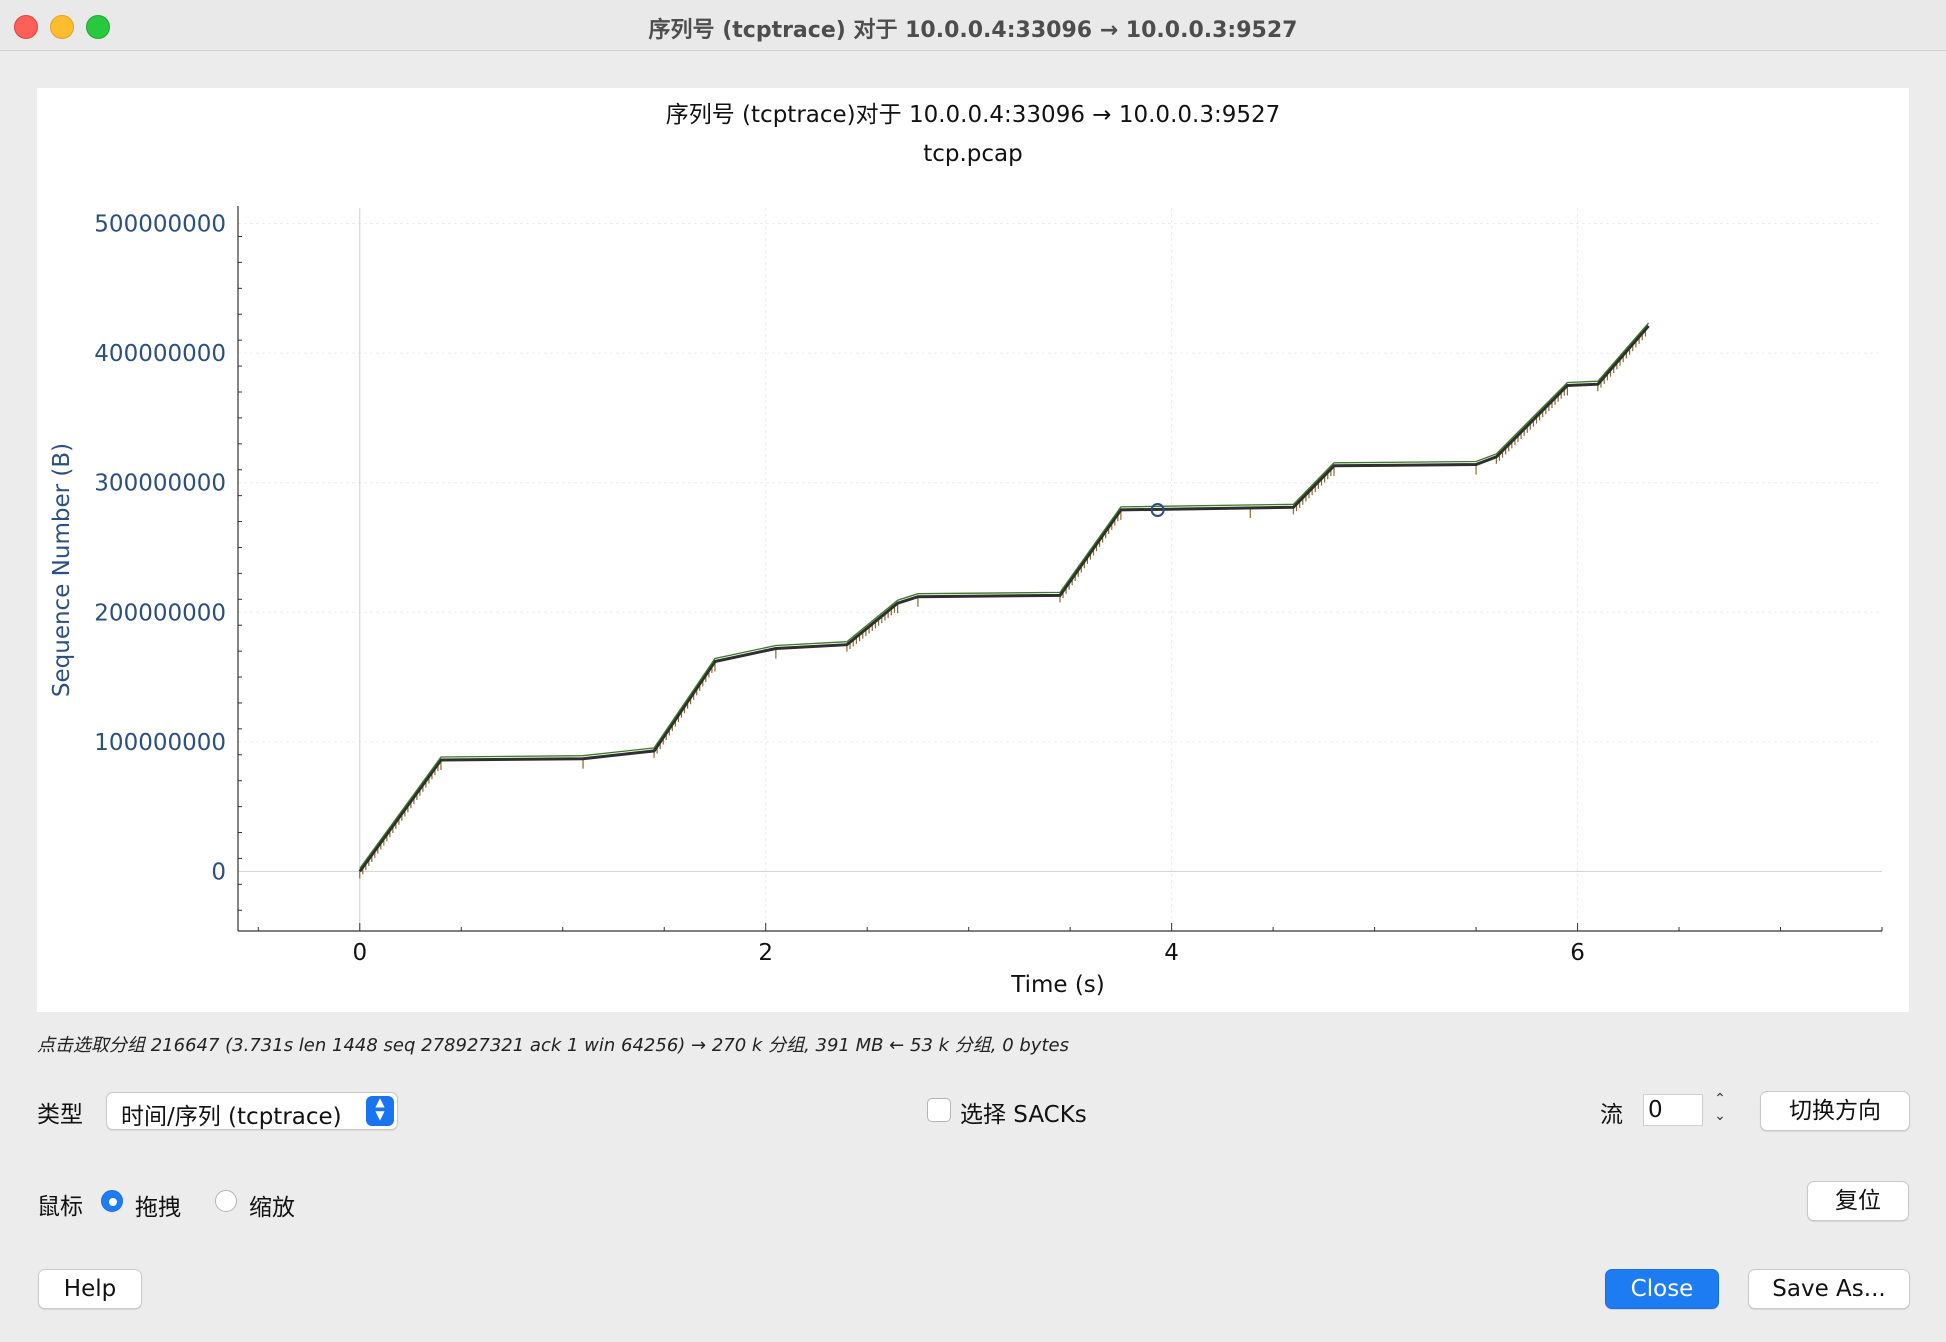 The image size is (1946, 1342). Describe the element at coordinates (226, 1201) in the screenshot. I see `zoom-radio` at that location.